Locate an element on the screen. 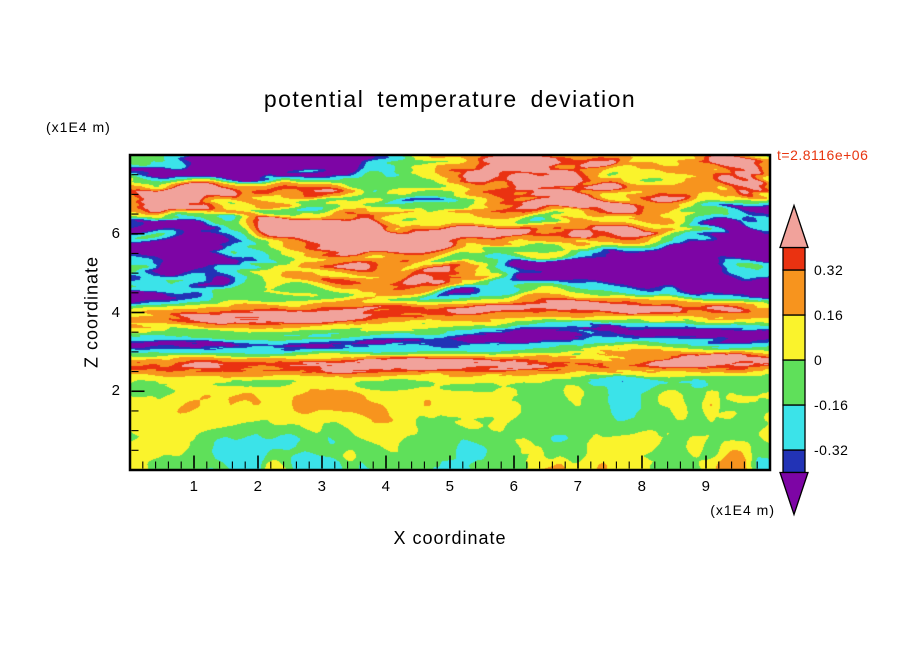 The image size is (904, 654). colorbar-segment-green is located at coordinates (794, 382).